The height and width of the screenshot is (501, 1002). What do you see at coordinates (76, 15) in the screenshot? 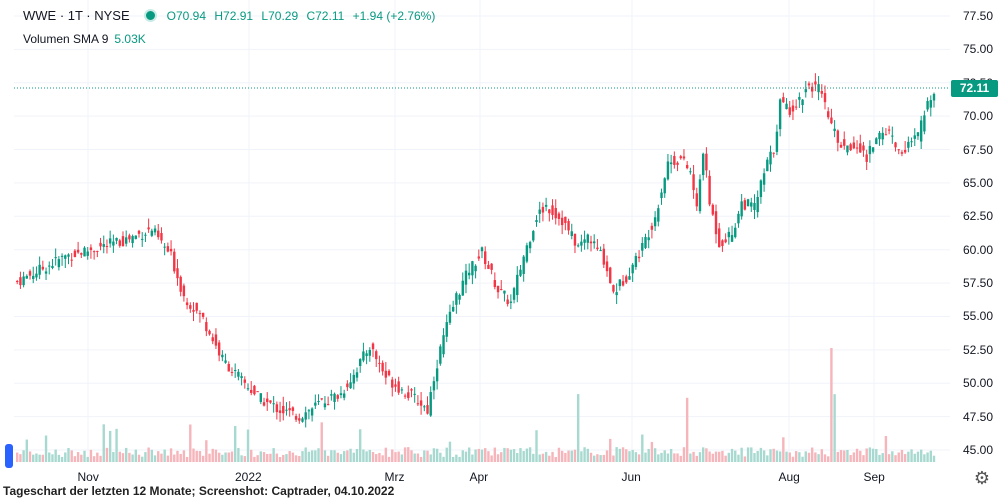
I see `symbol-title: WWE · 1T · NYSE` at bounding box center [76, 15].